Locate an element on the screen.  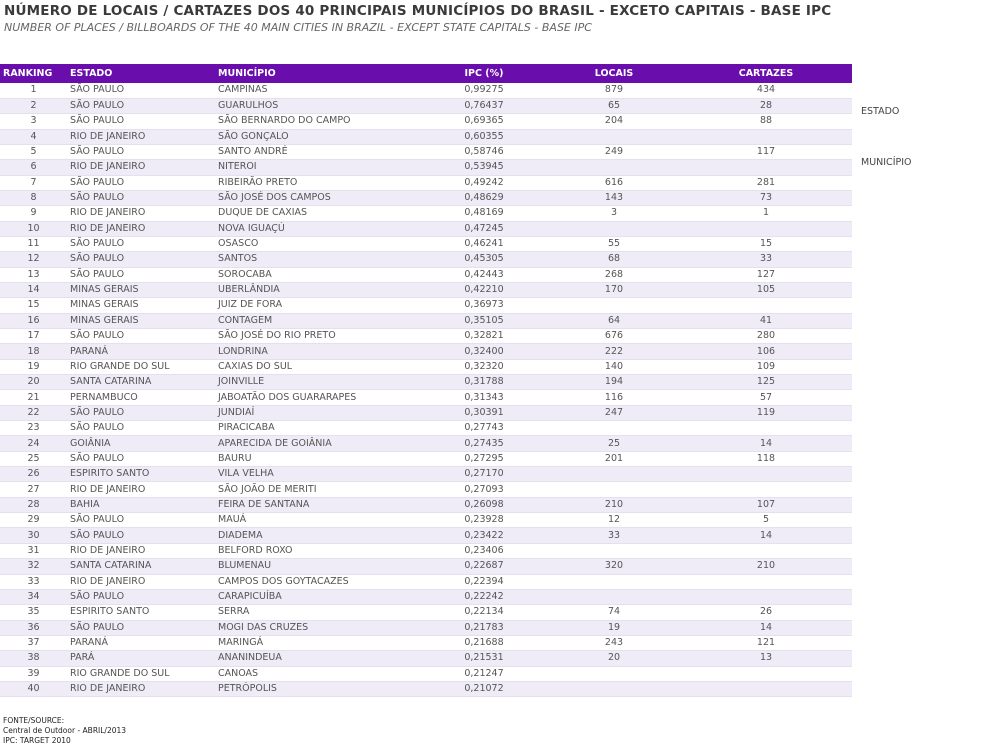
table-row: 25 SÃO PAULO BAURU 0,27295 201 118 is located at coordinates (426, 459).